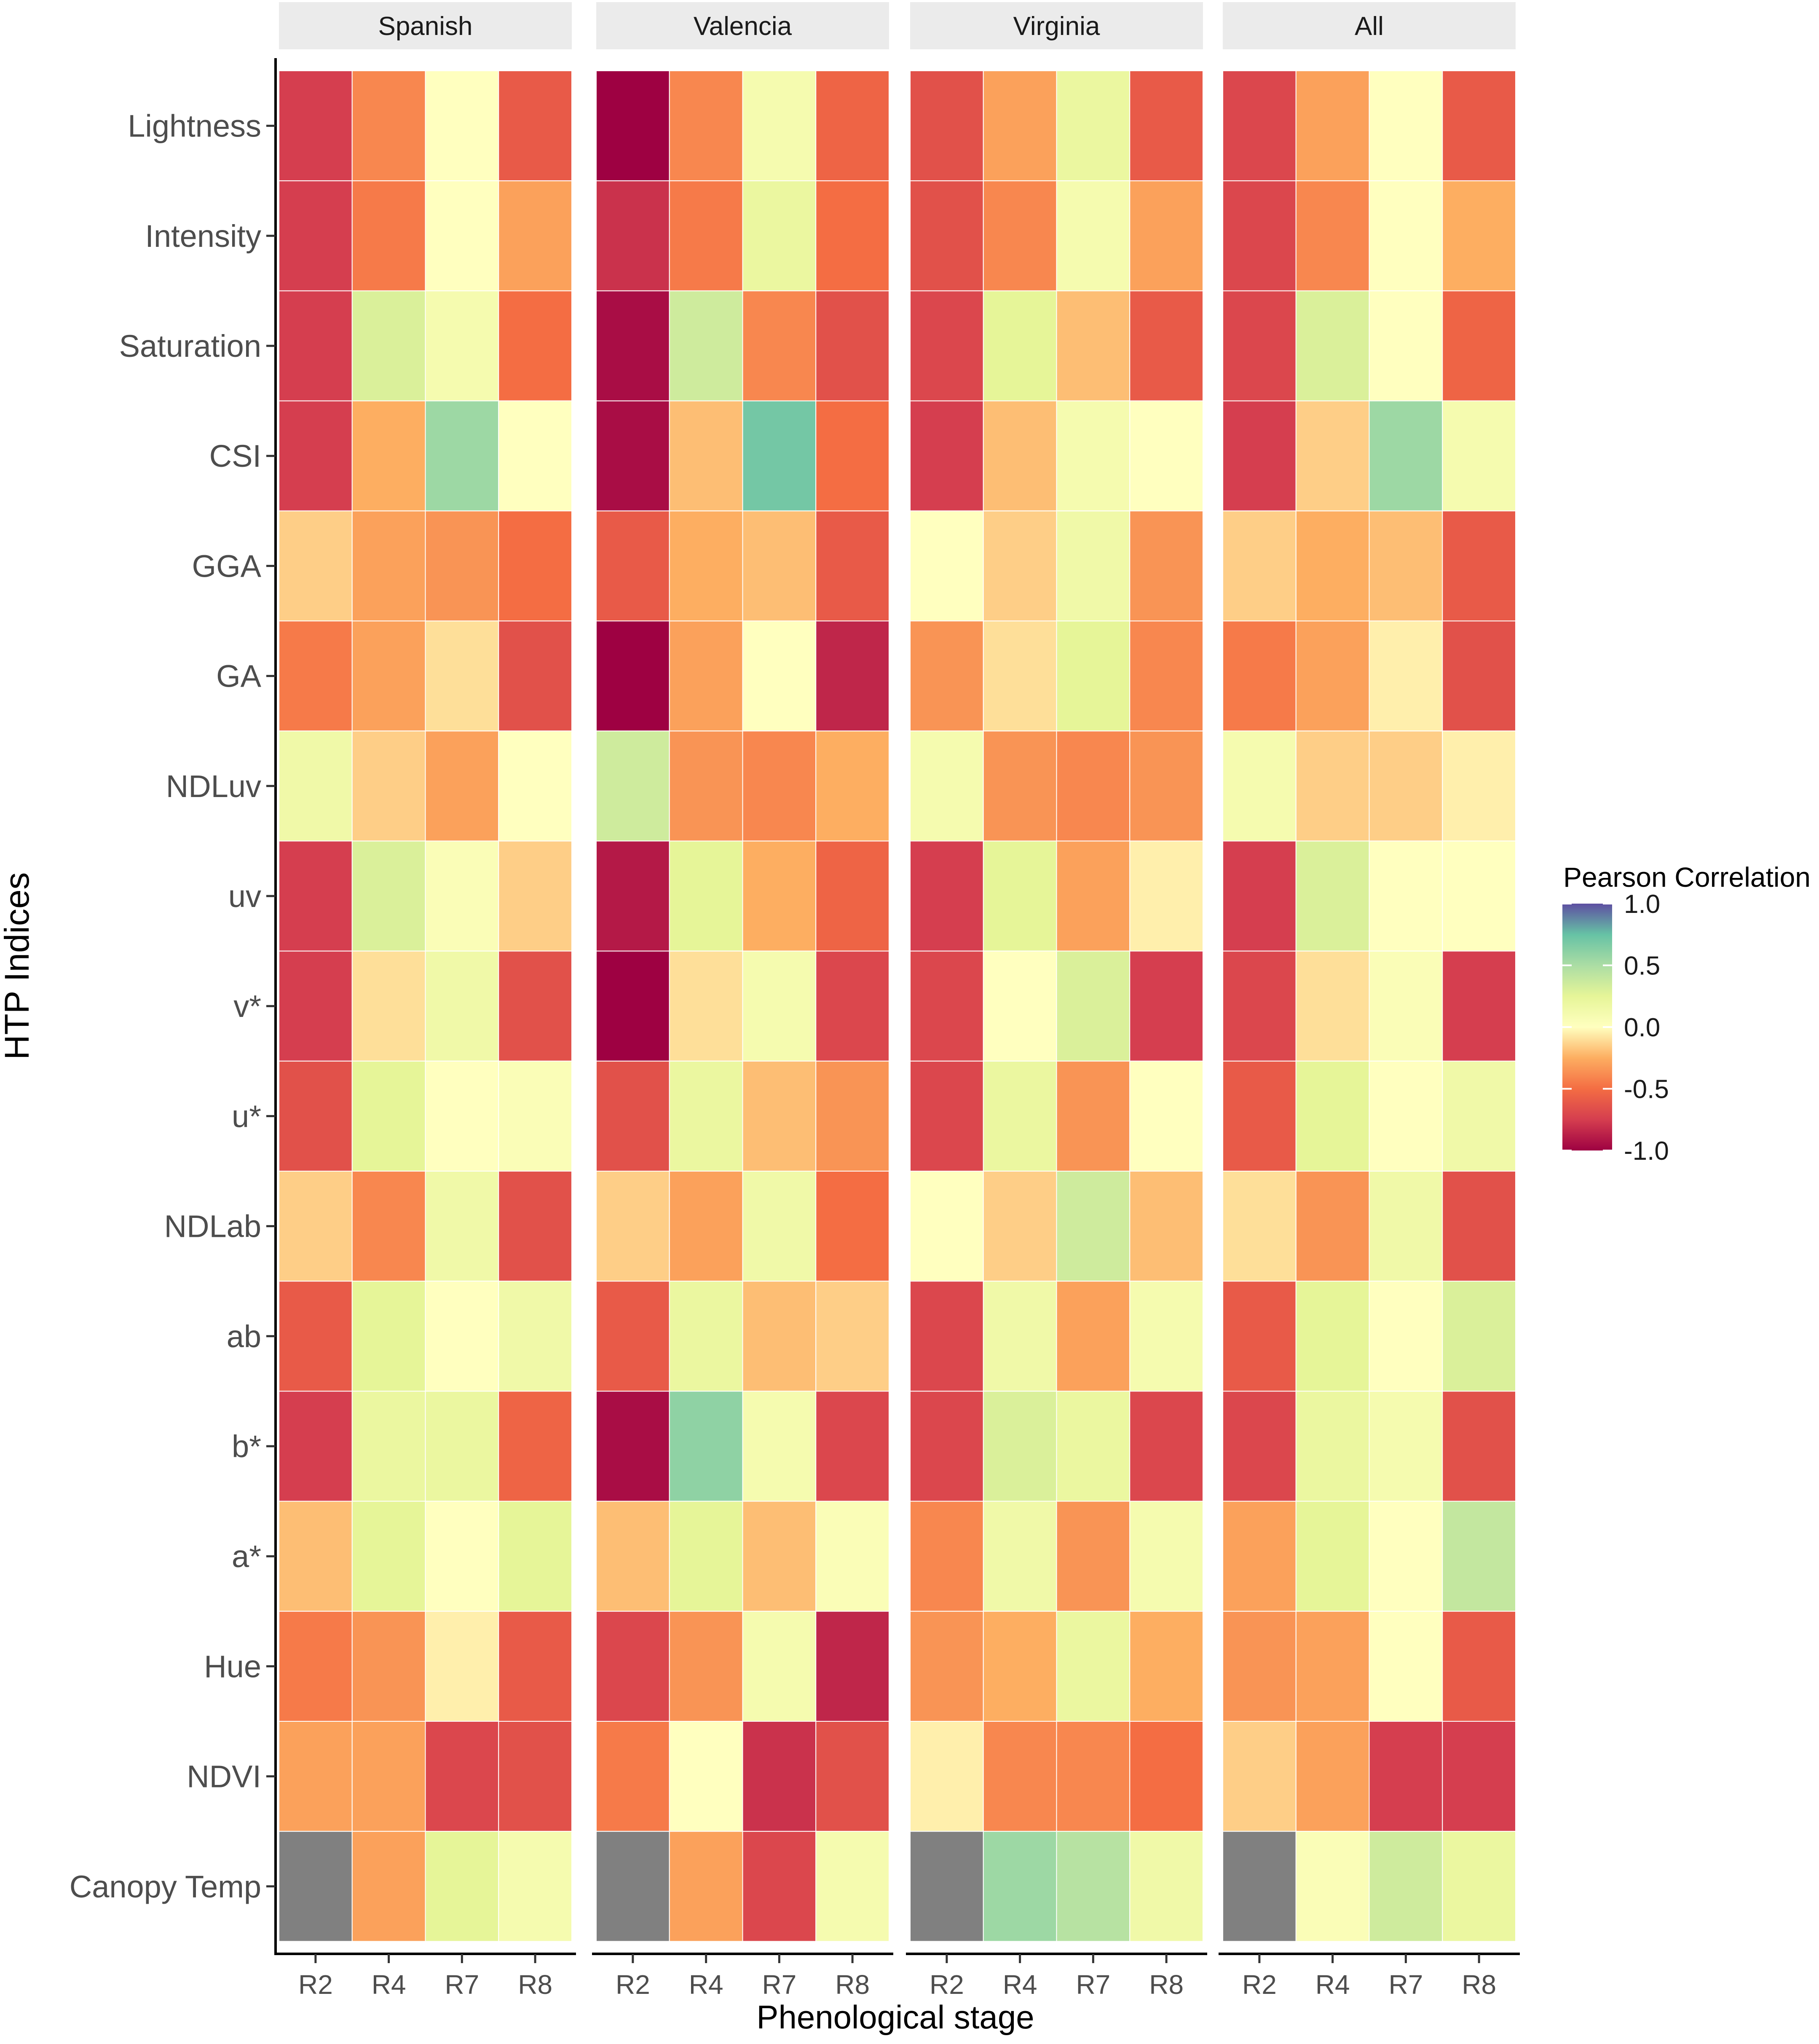  I want to click on y-axis-title: HTP Indices, so click(18, 965).